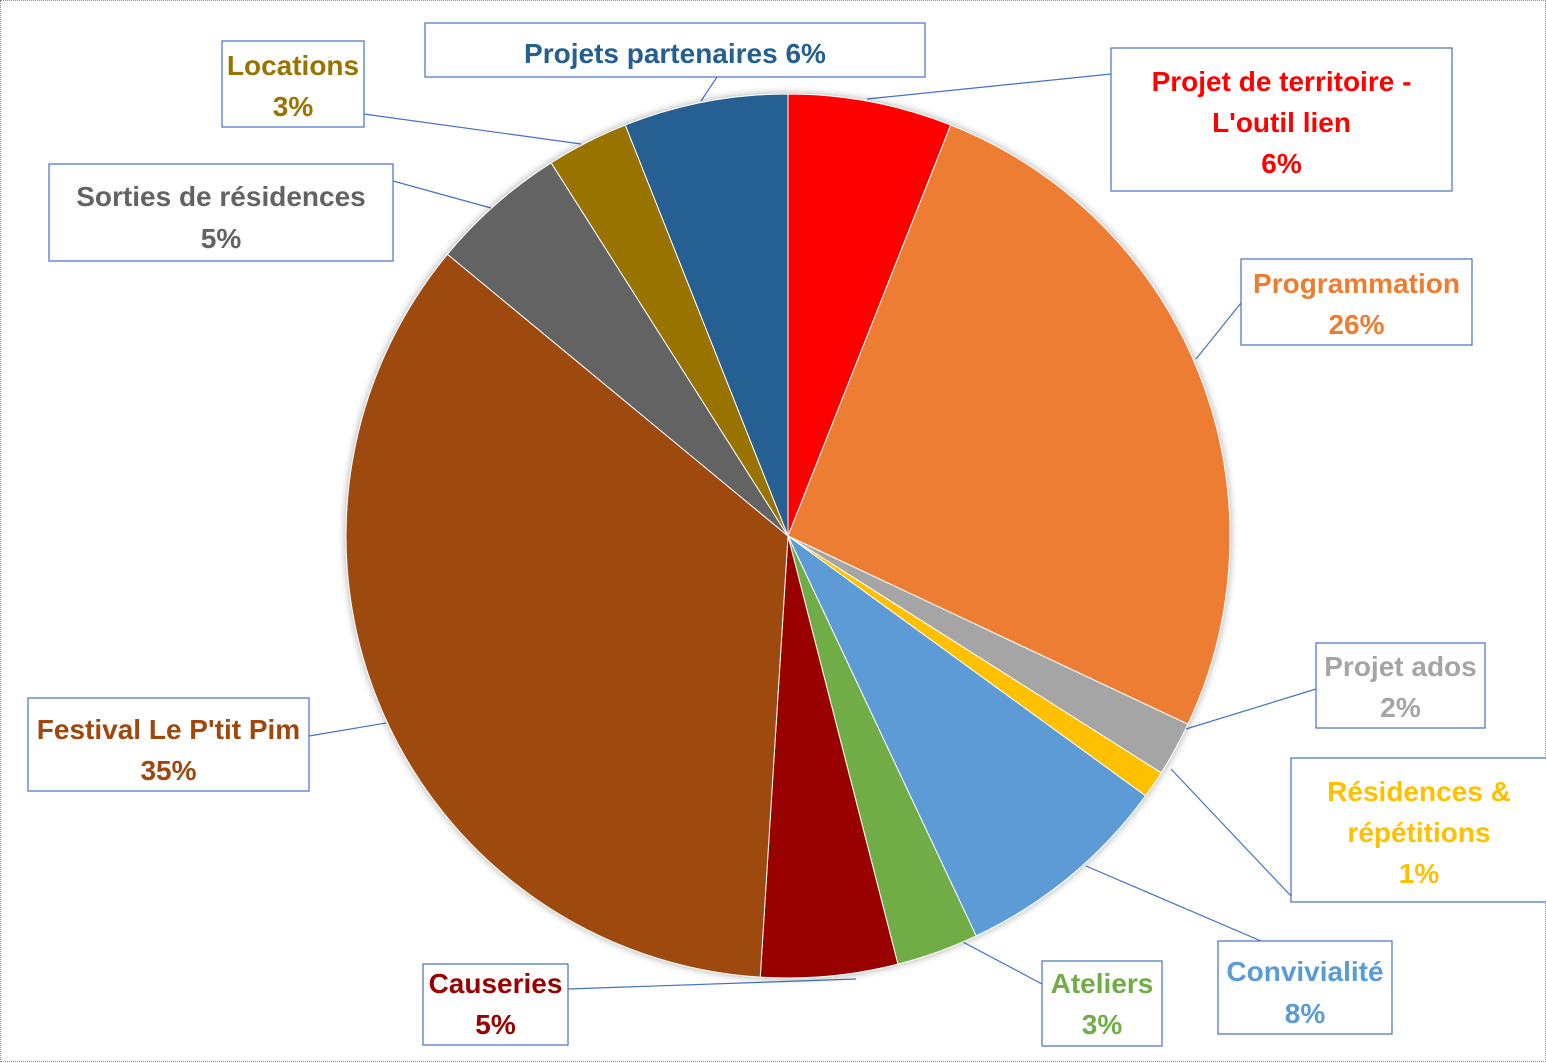 Image resolution: width=1546 pixels, height=1063 pixels. I want to click on data-label-text: répétitions, so click(1418, 832).